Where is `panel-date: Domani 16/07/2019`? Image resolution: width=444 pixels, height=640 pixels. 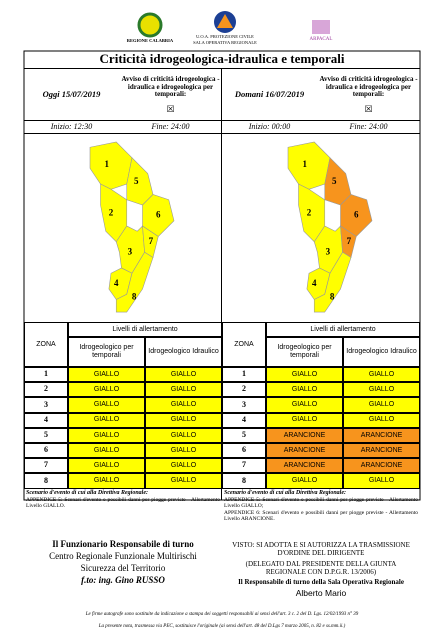 panel-date: Domani 16/07/2019 is located at coordinates (269, 94).